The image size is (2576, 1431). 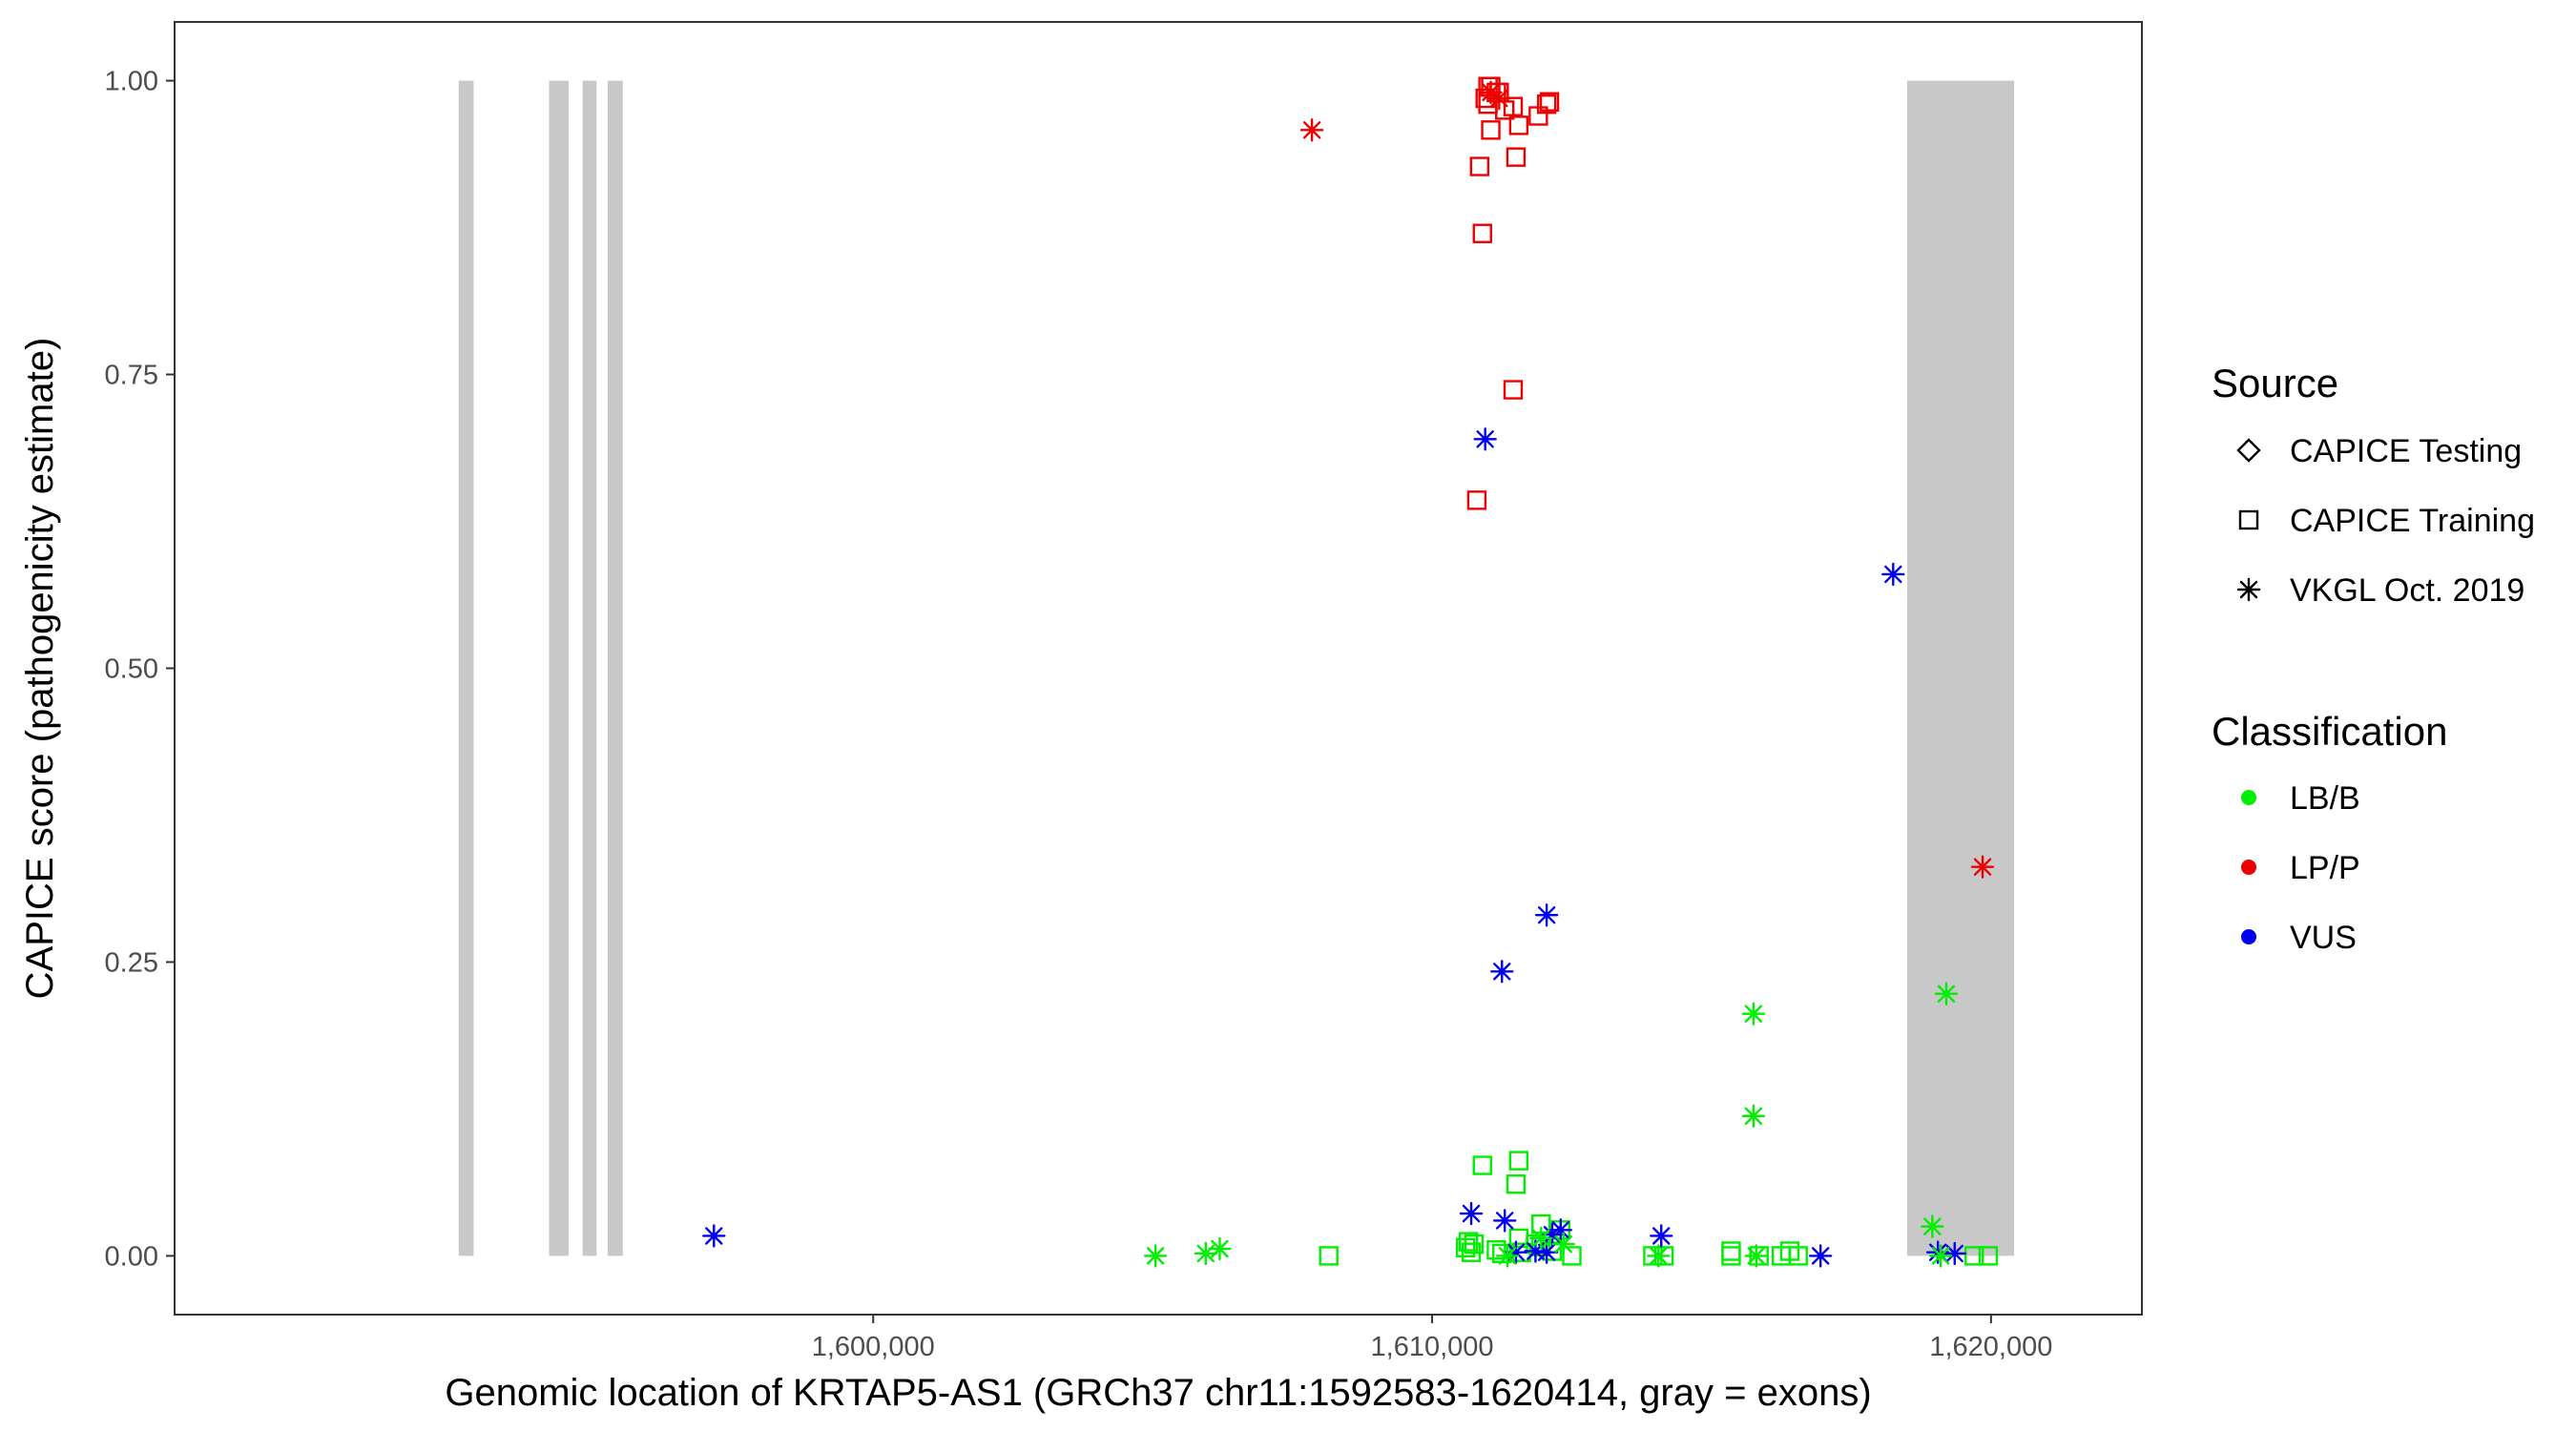 What do you see at coordinates (2248, 450) in the screenshot?
I see `legend-key-diamond` at bounding box center [2248, 450].